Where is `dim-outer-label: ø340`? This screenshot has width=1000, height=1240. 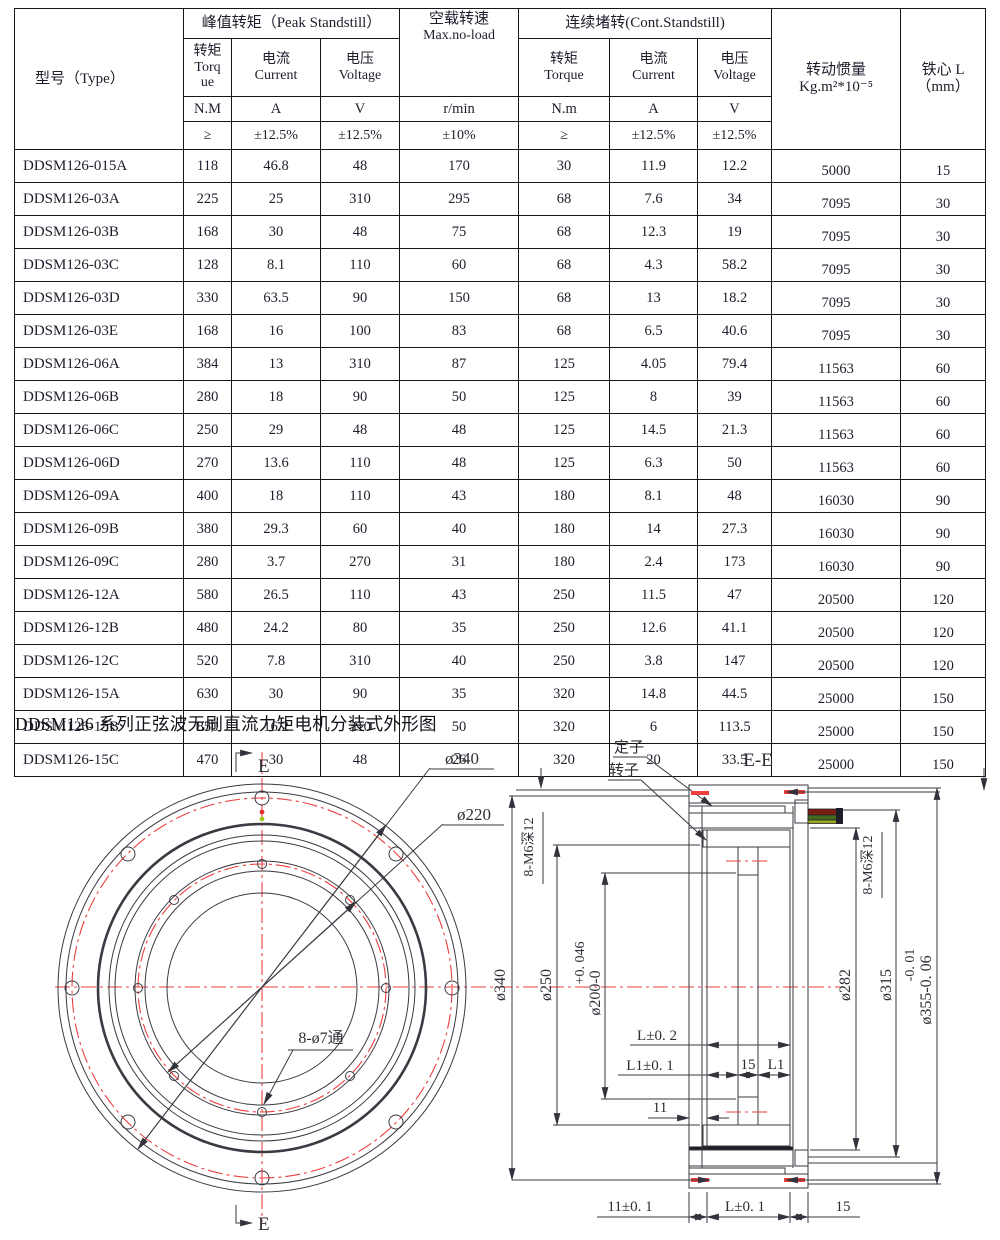
dim-outer-label: ø340 is located at coordinates (462, 758).